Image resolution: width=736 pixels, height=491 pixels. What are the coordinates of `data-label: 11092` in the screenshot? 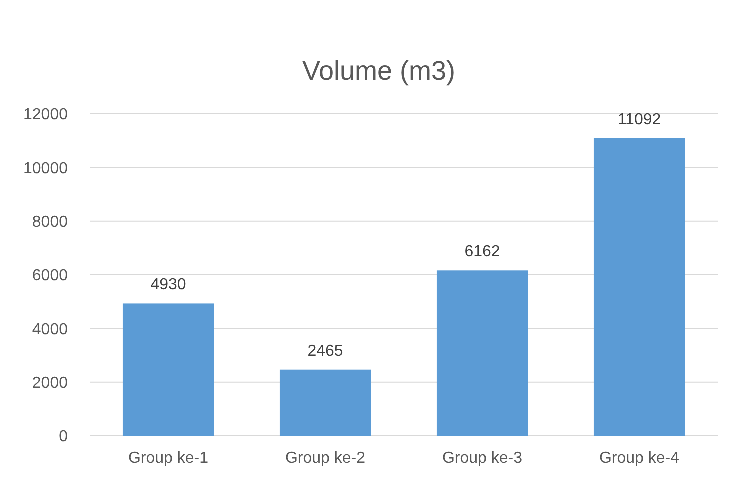 It's located at (640, 119).